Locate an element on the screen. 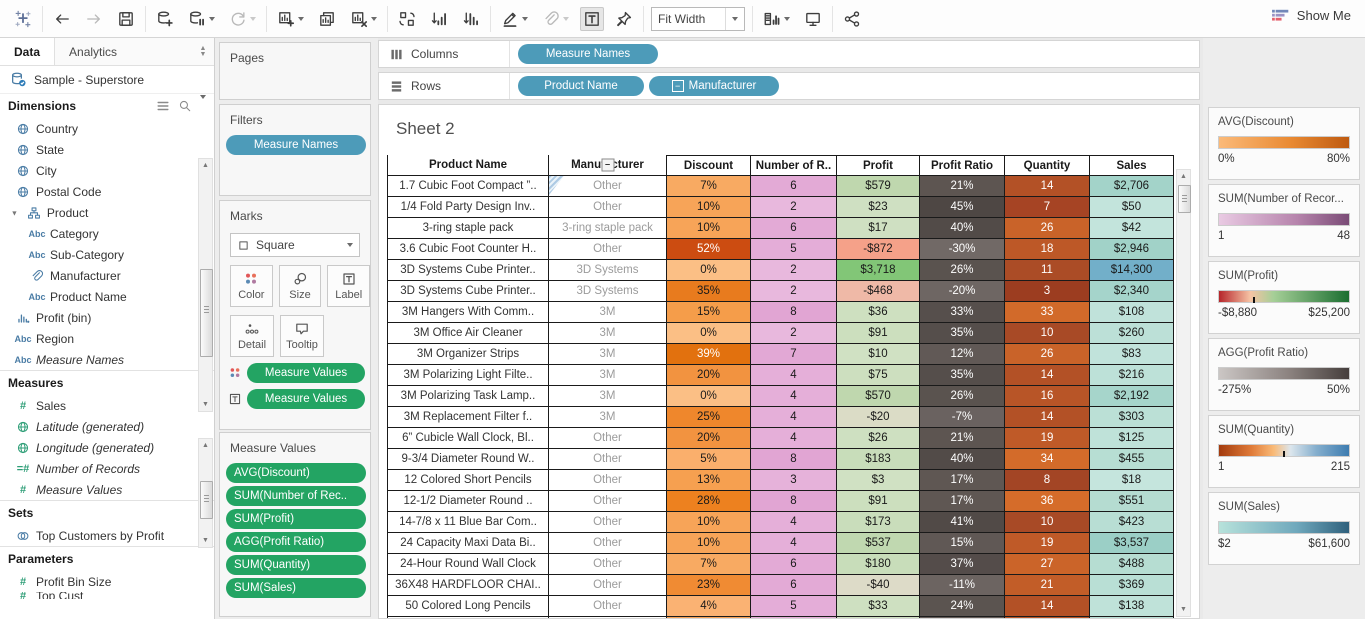  measure-cell: $488 is located at coordinates (1132, 564).